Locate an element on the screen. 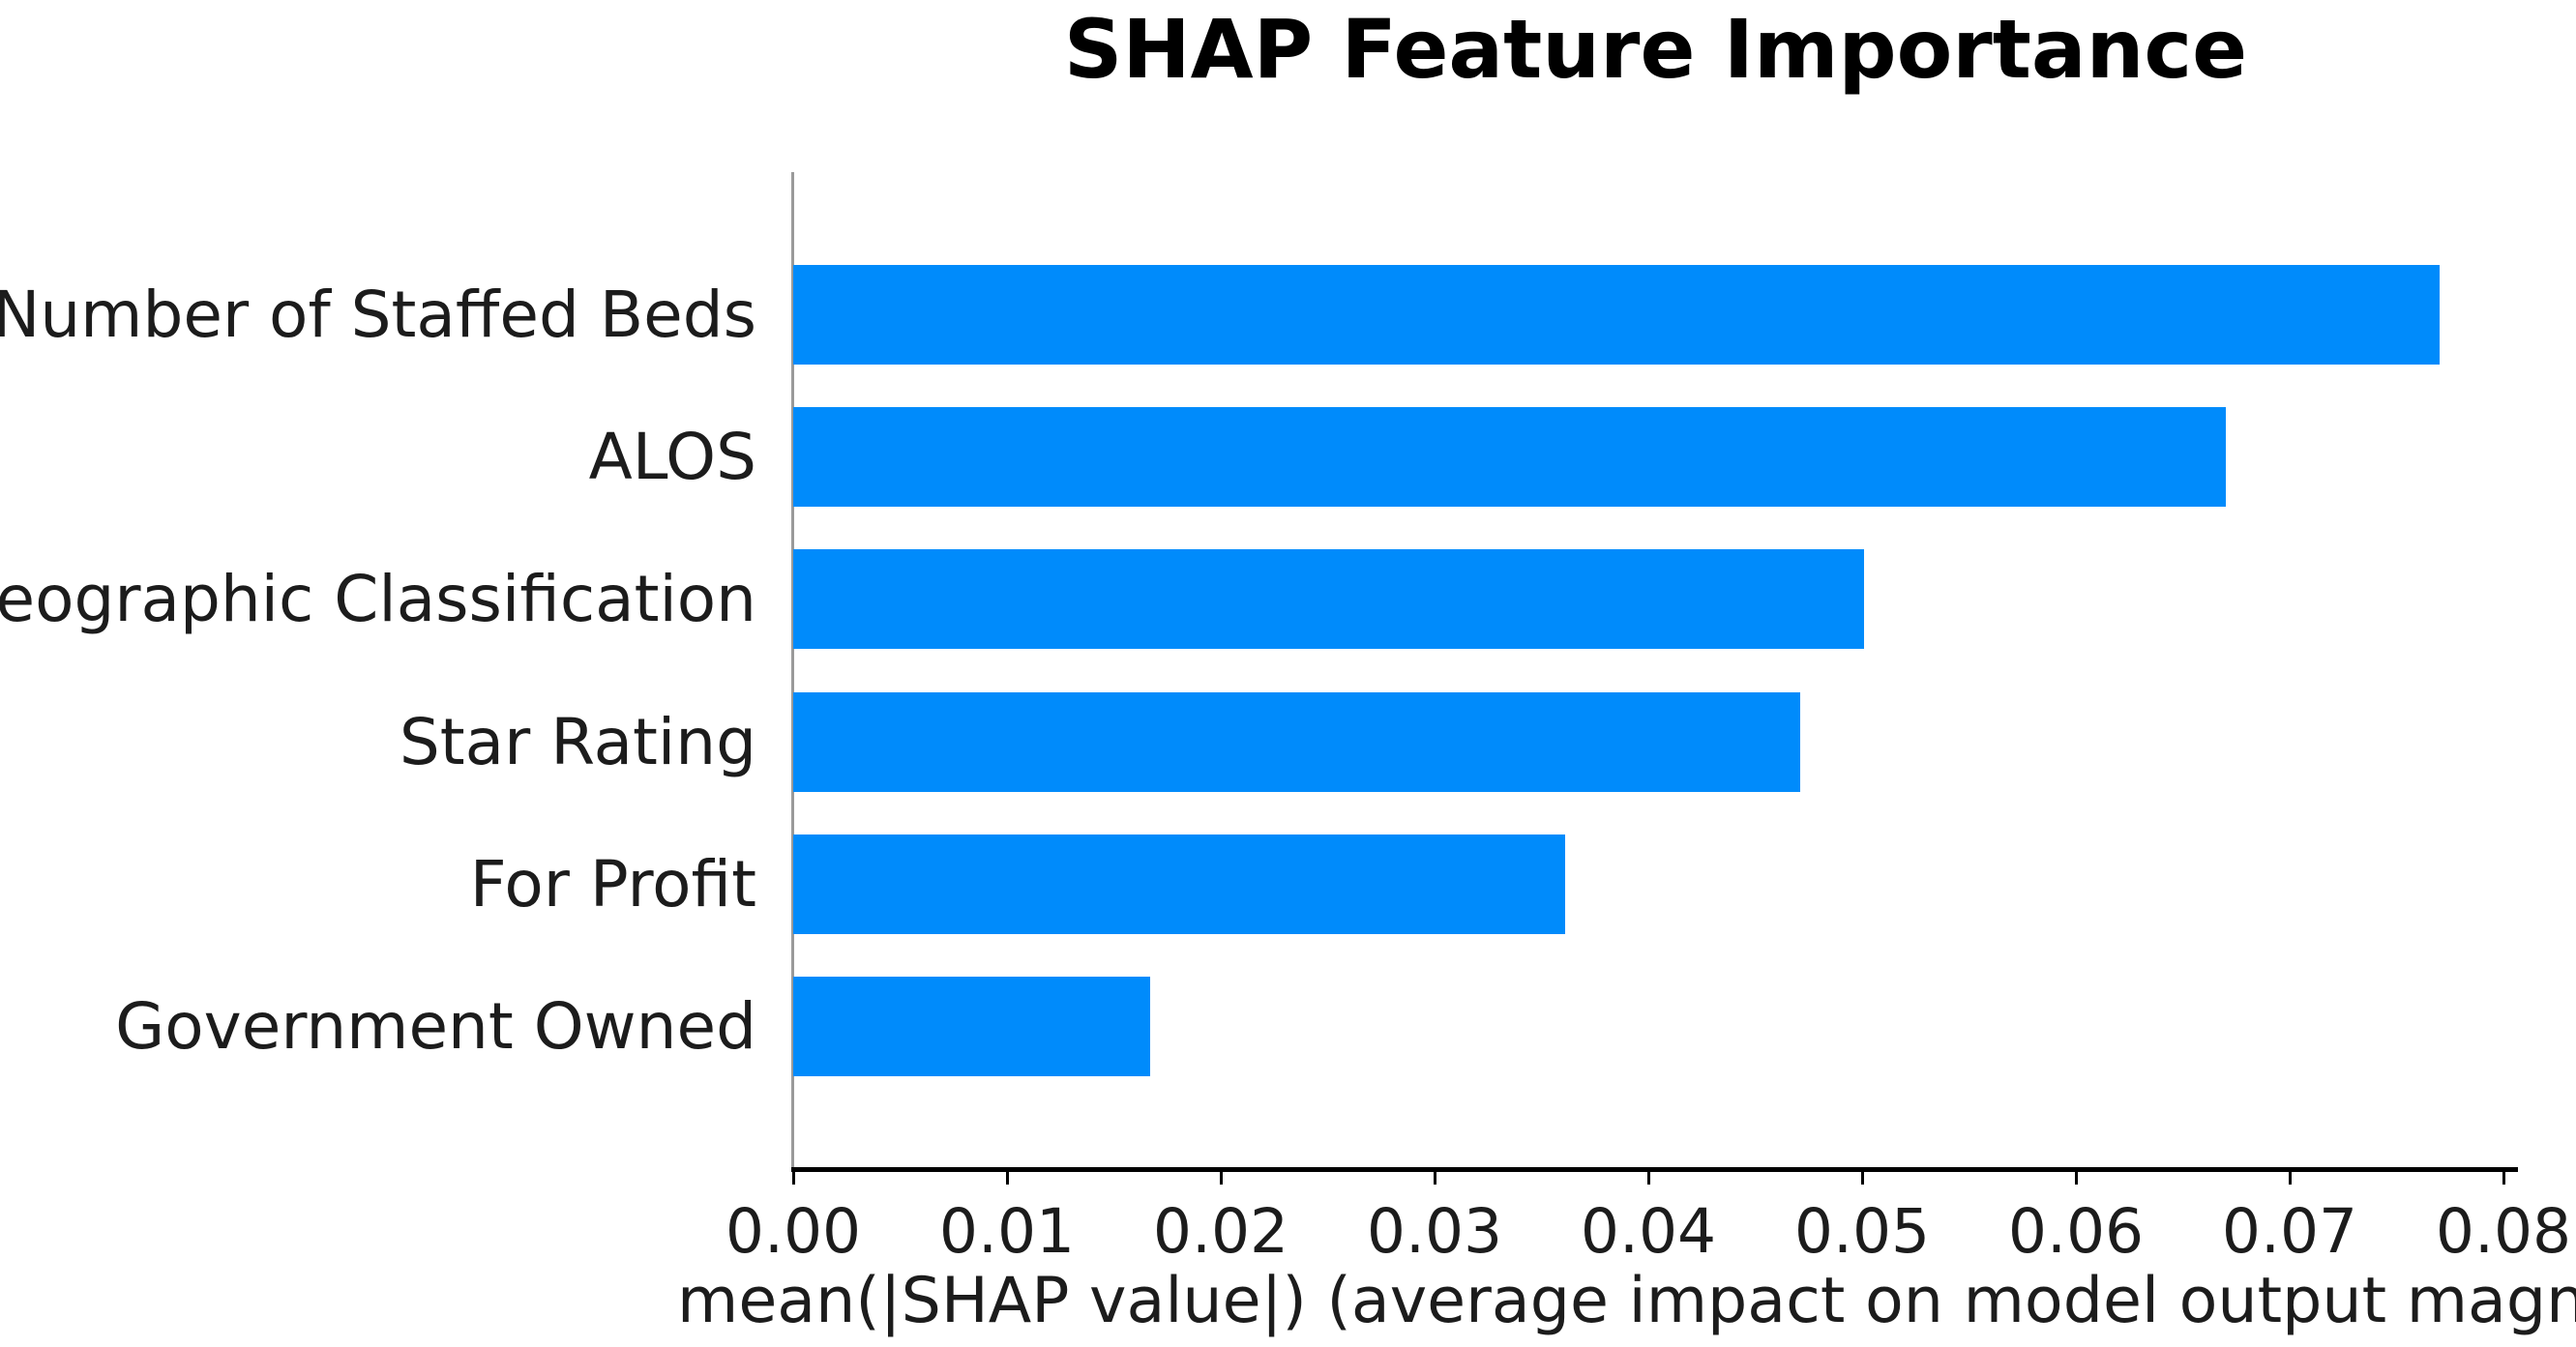  bar-government-owned is located at coordinates (972, 1027).